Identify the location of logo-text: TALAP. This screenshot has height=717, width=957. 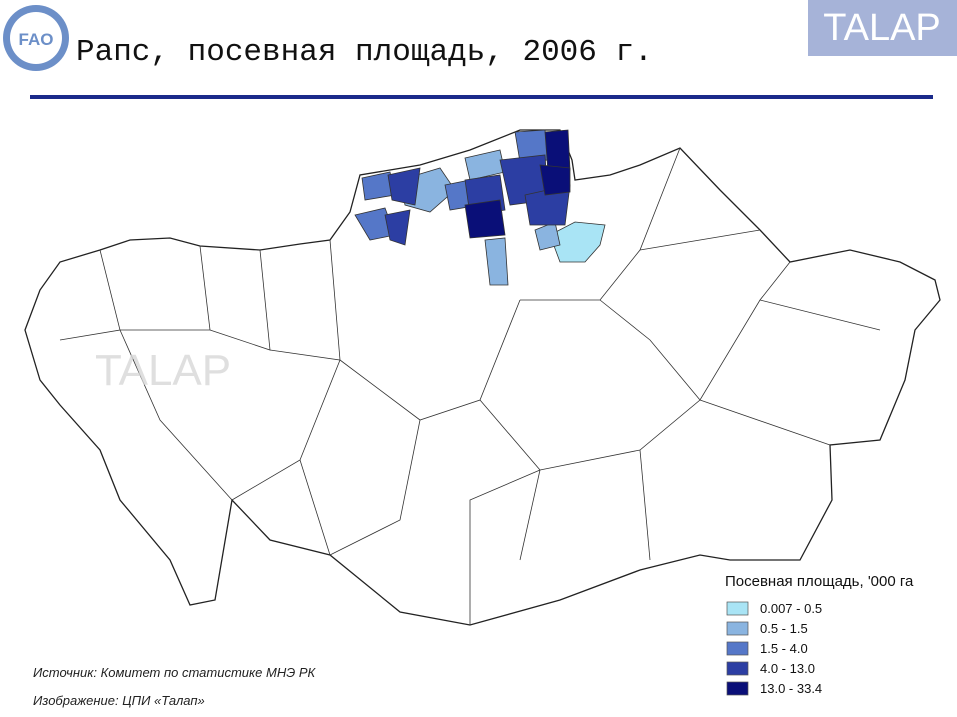
(882, 28).